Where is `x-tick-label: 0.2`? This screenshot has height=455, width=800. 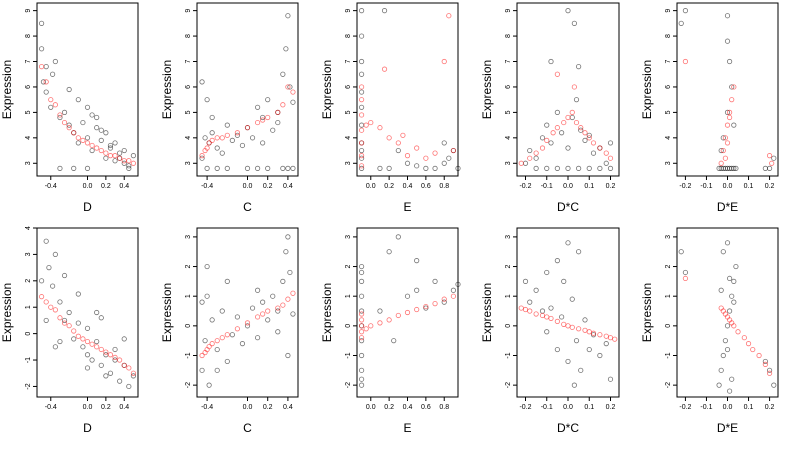 x-tick-label: 0.2 is located at coordinates (389, 407).